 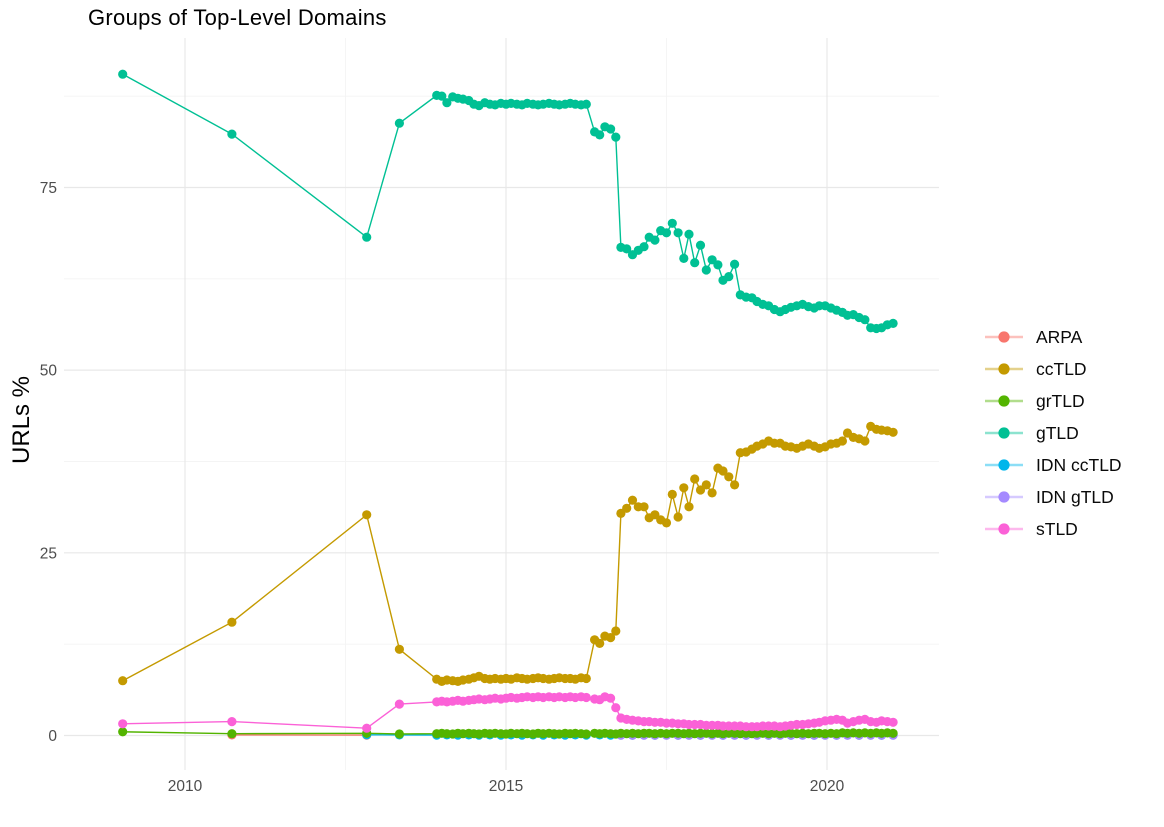 I want to click on legend-item-arpa: ARPA, so click(x=1053, y=337).